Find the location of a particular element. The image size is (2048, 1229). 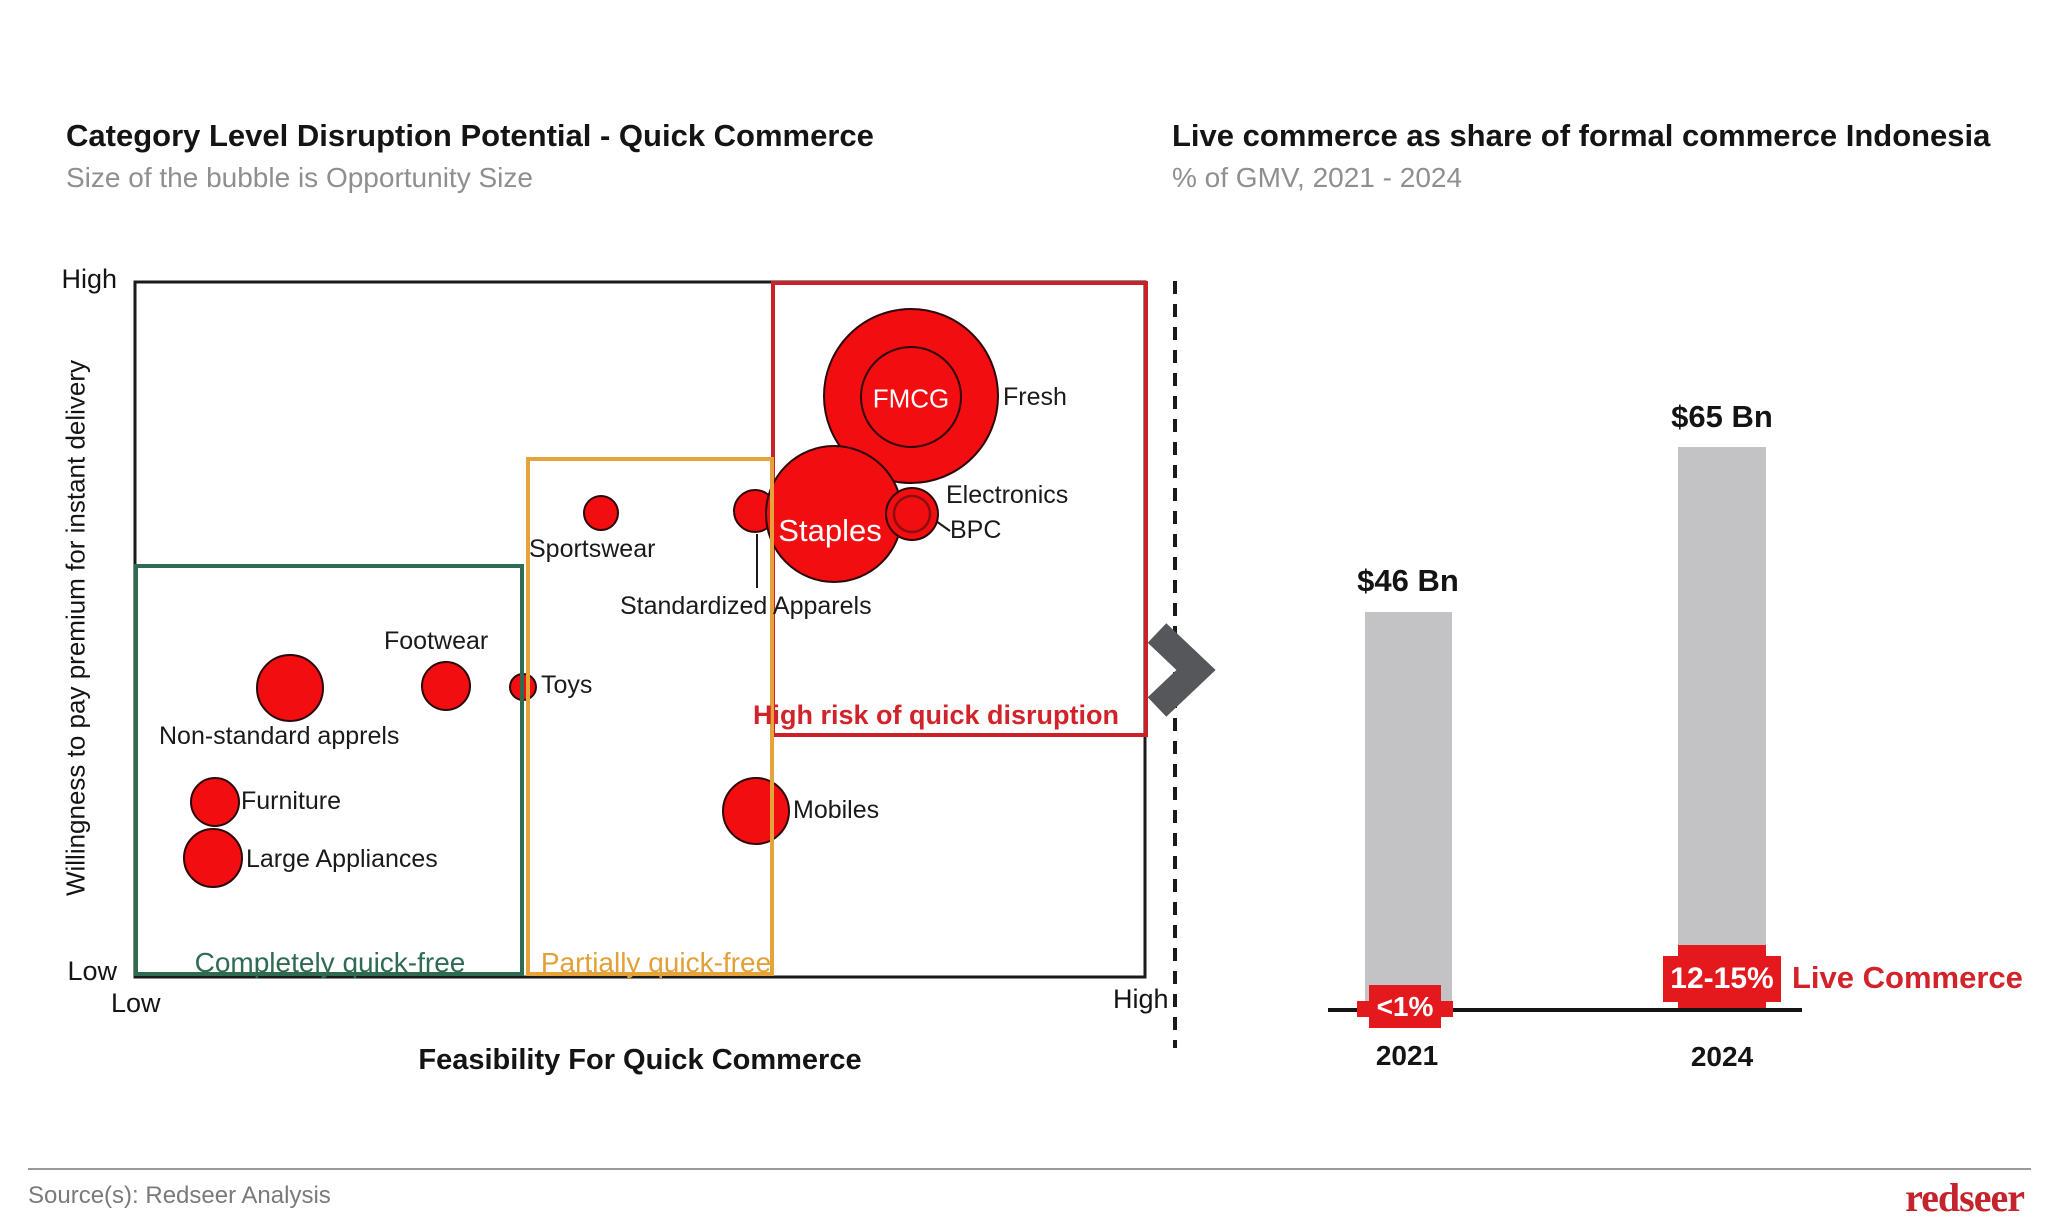

bubble-label-fresh: Fresh is located at coordinates (1035, 397).